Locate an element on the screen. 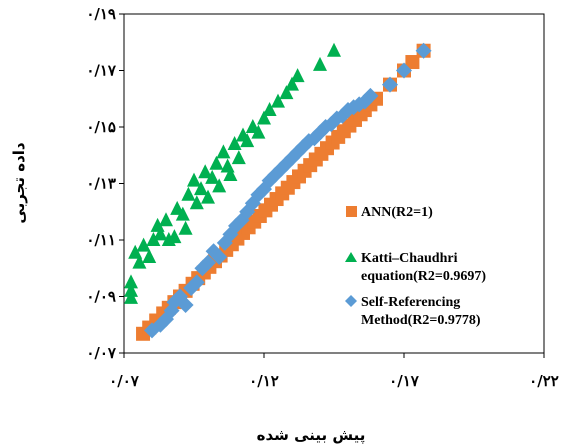 The image size is (574, 446). x-tick-label: ۰/۱۷ is located at coordinates (404, 381).